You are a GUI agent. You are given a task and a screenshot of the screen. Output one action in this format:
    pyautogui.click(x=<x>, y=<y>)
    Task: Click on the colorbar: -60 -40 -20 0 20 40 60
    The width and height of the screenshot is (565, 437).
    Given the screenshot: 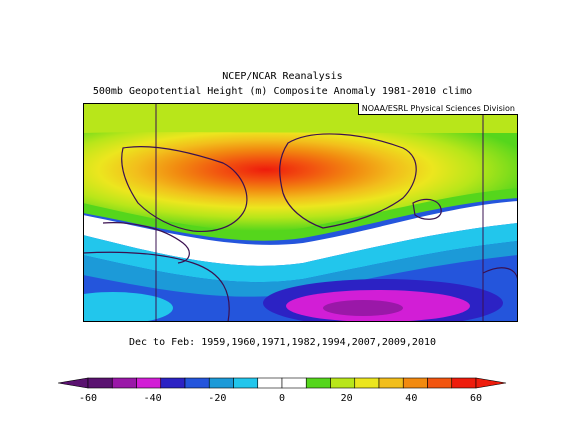 What is the action you would take?
    pyautogui.click(x=285, y=391)
    